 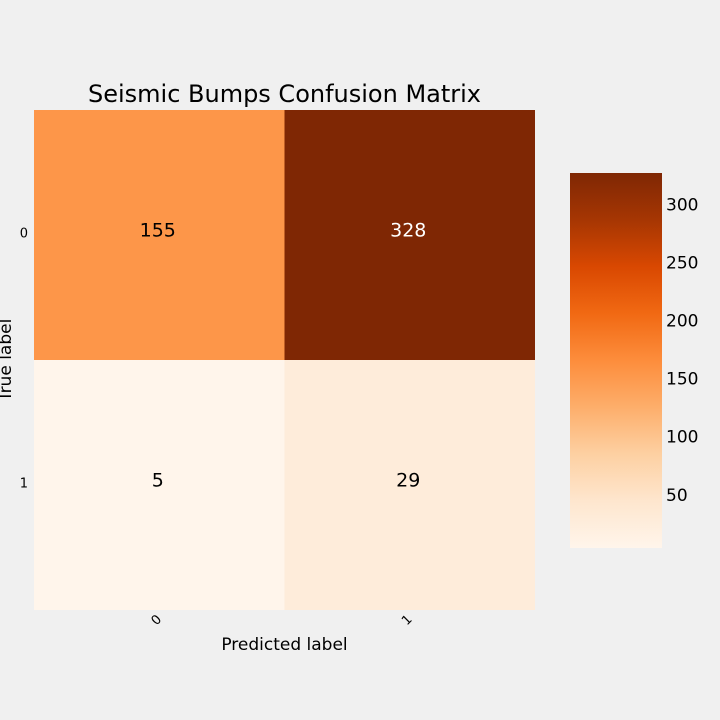 I want to click on colorbar-tick-label: 200, so click(x=682, y=322).